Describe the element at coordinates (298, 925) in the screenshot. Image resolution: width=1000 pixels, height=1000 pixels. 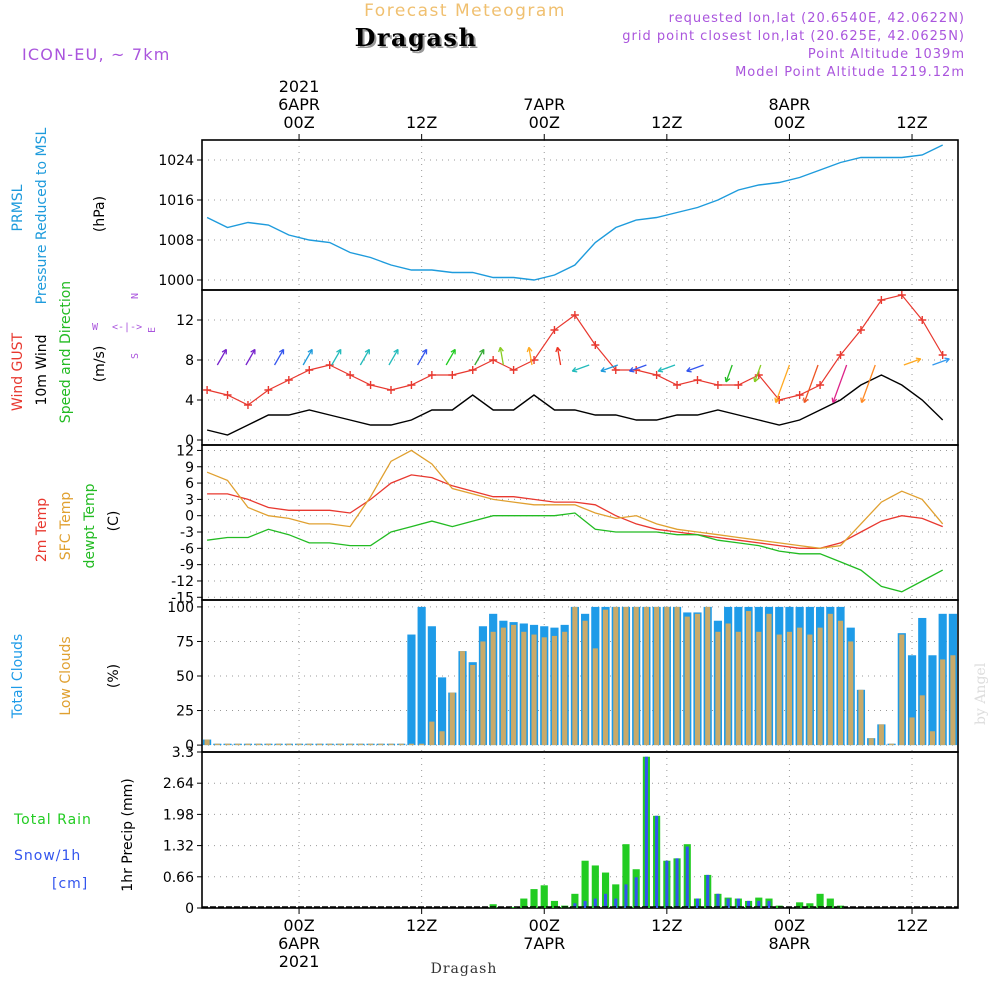
I see `bottom-hour-label: 00Z` at that location.